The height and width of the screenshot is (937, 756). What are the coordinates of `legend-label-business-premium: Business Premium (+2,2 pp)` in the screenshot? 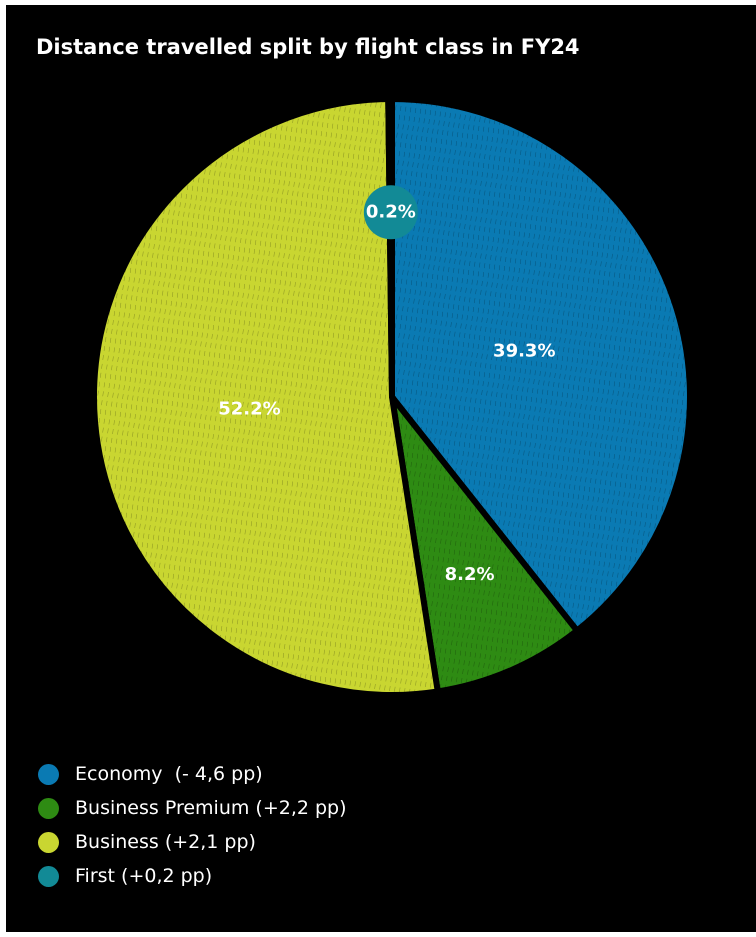 It's located at (211, 808).